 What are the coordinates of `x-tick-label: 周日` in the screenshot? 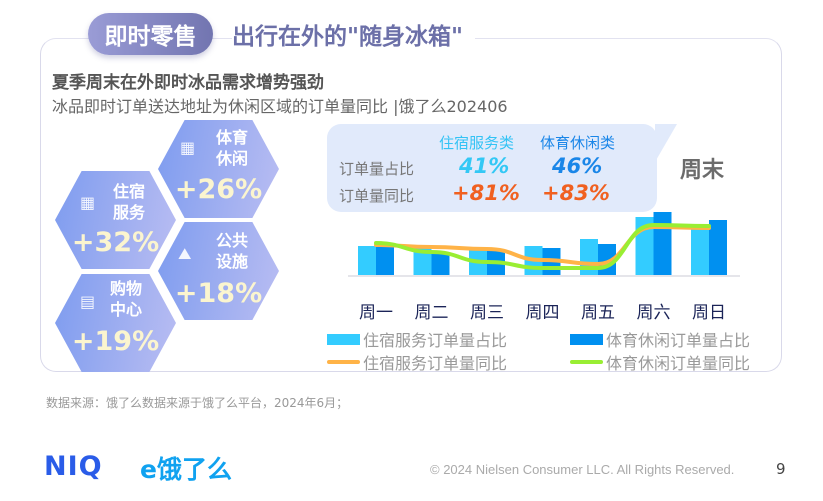 It's located at (709, 313).